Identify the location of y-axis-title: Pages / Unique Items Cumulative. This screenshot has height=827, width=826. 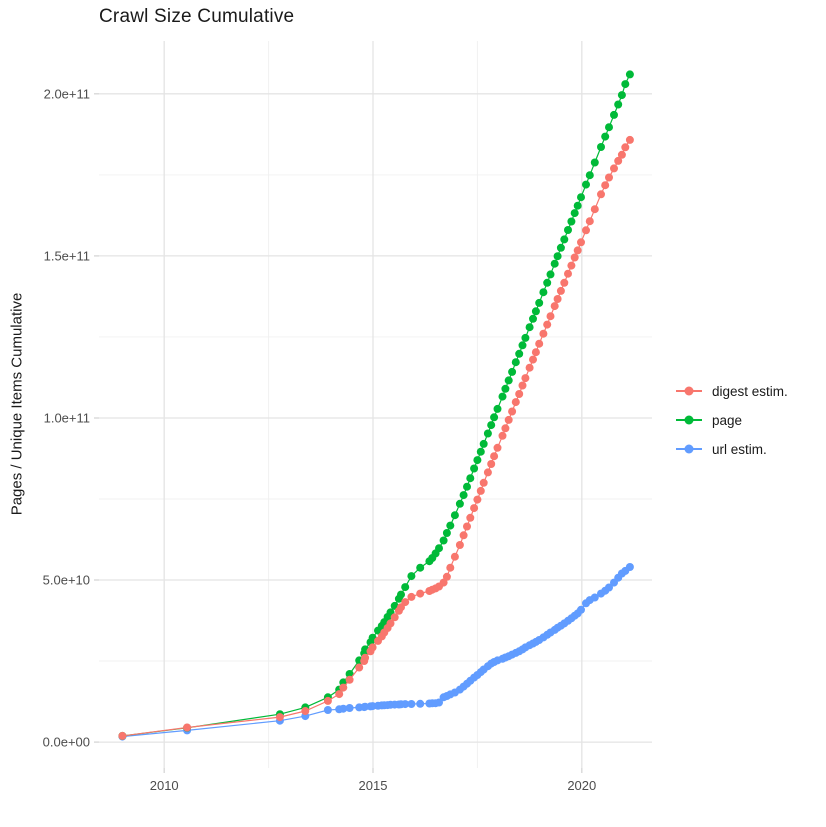
(17, 404).